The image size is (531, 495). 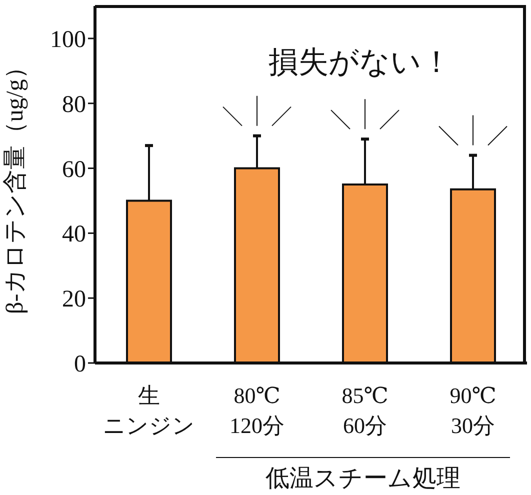 What do you see at coordinates (74, 235) in the screenshot?
I see `y-tick-label: 40` at bounding box center [74, 235].